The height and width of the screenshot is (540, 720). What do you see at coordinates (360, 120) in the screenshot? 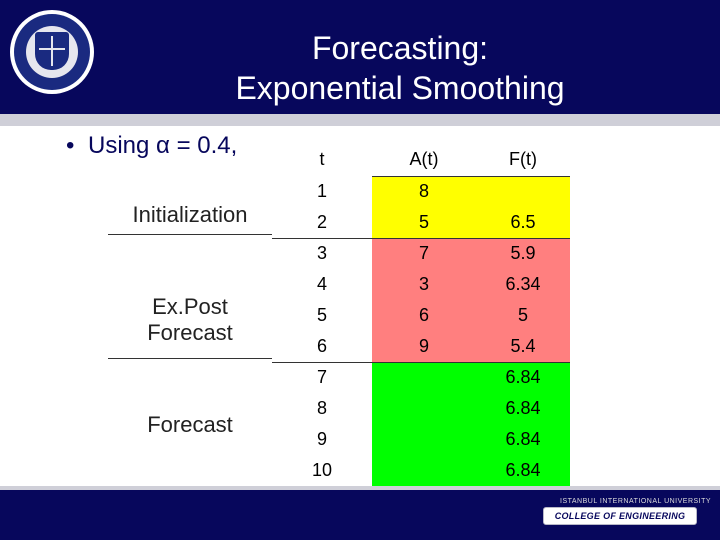
I see `header-divider` at bounding box center [360, 120].